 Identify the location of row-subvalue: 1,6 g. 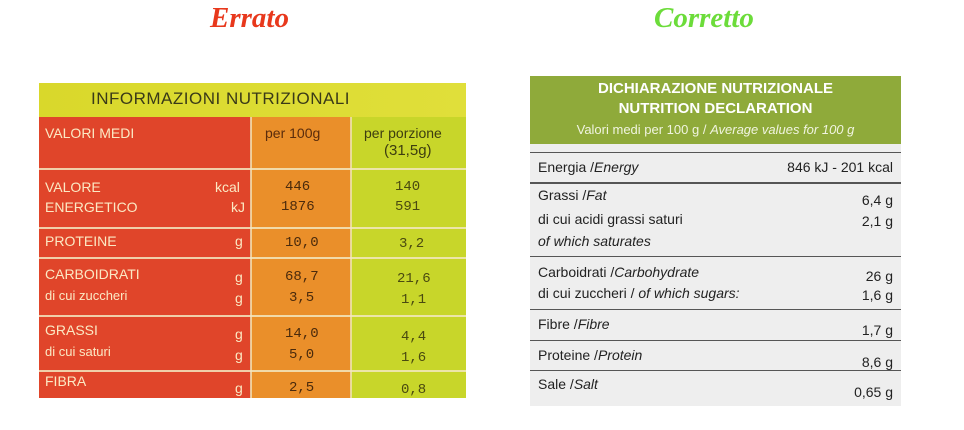
(877, 295).